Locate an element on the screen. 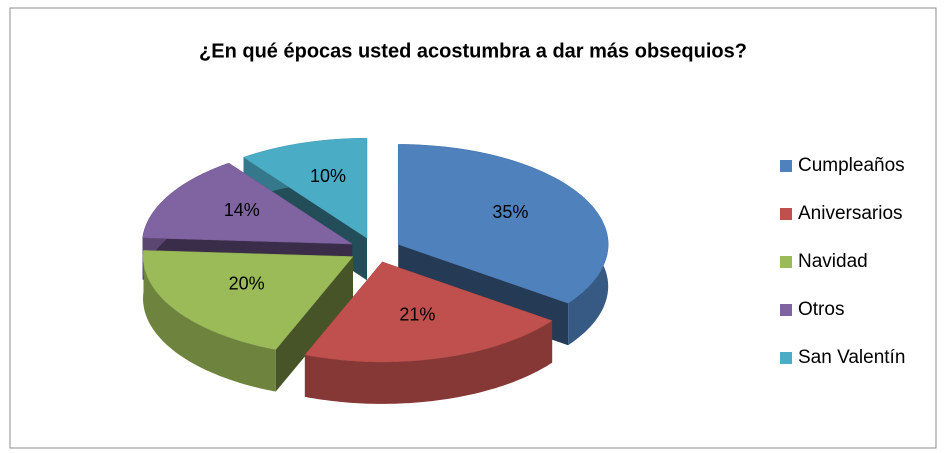 The image size is (947, 453). legend-label: Cumpleaños is located at coordinates (851, 165).